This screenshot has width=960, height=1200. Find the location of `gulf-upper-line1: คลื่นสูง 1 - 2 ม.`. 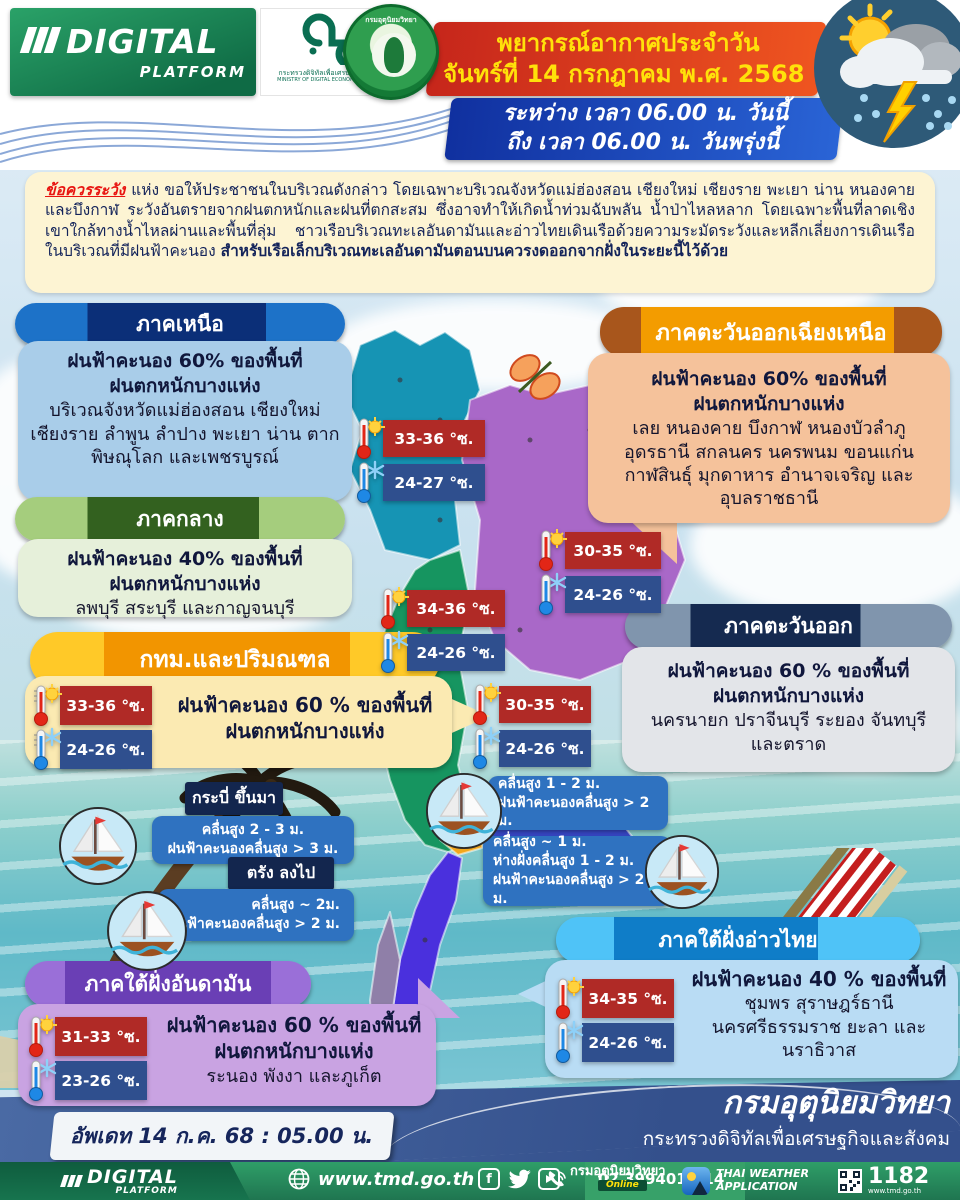

gulf-upper-line1: คลื่นสูง 1 - 2 ม. is located at coordinates (549, 783).